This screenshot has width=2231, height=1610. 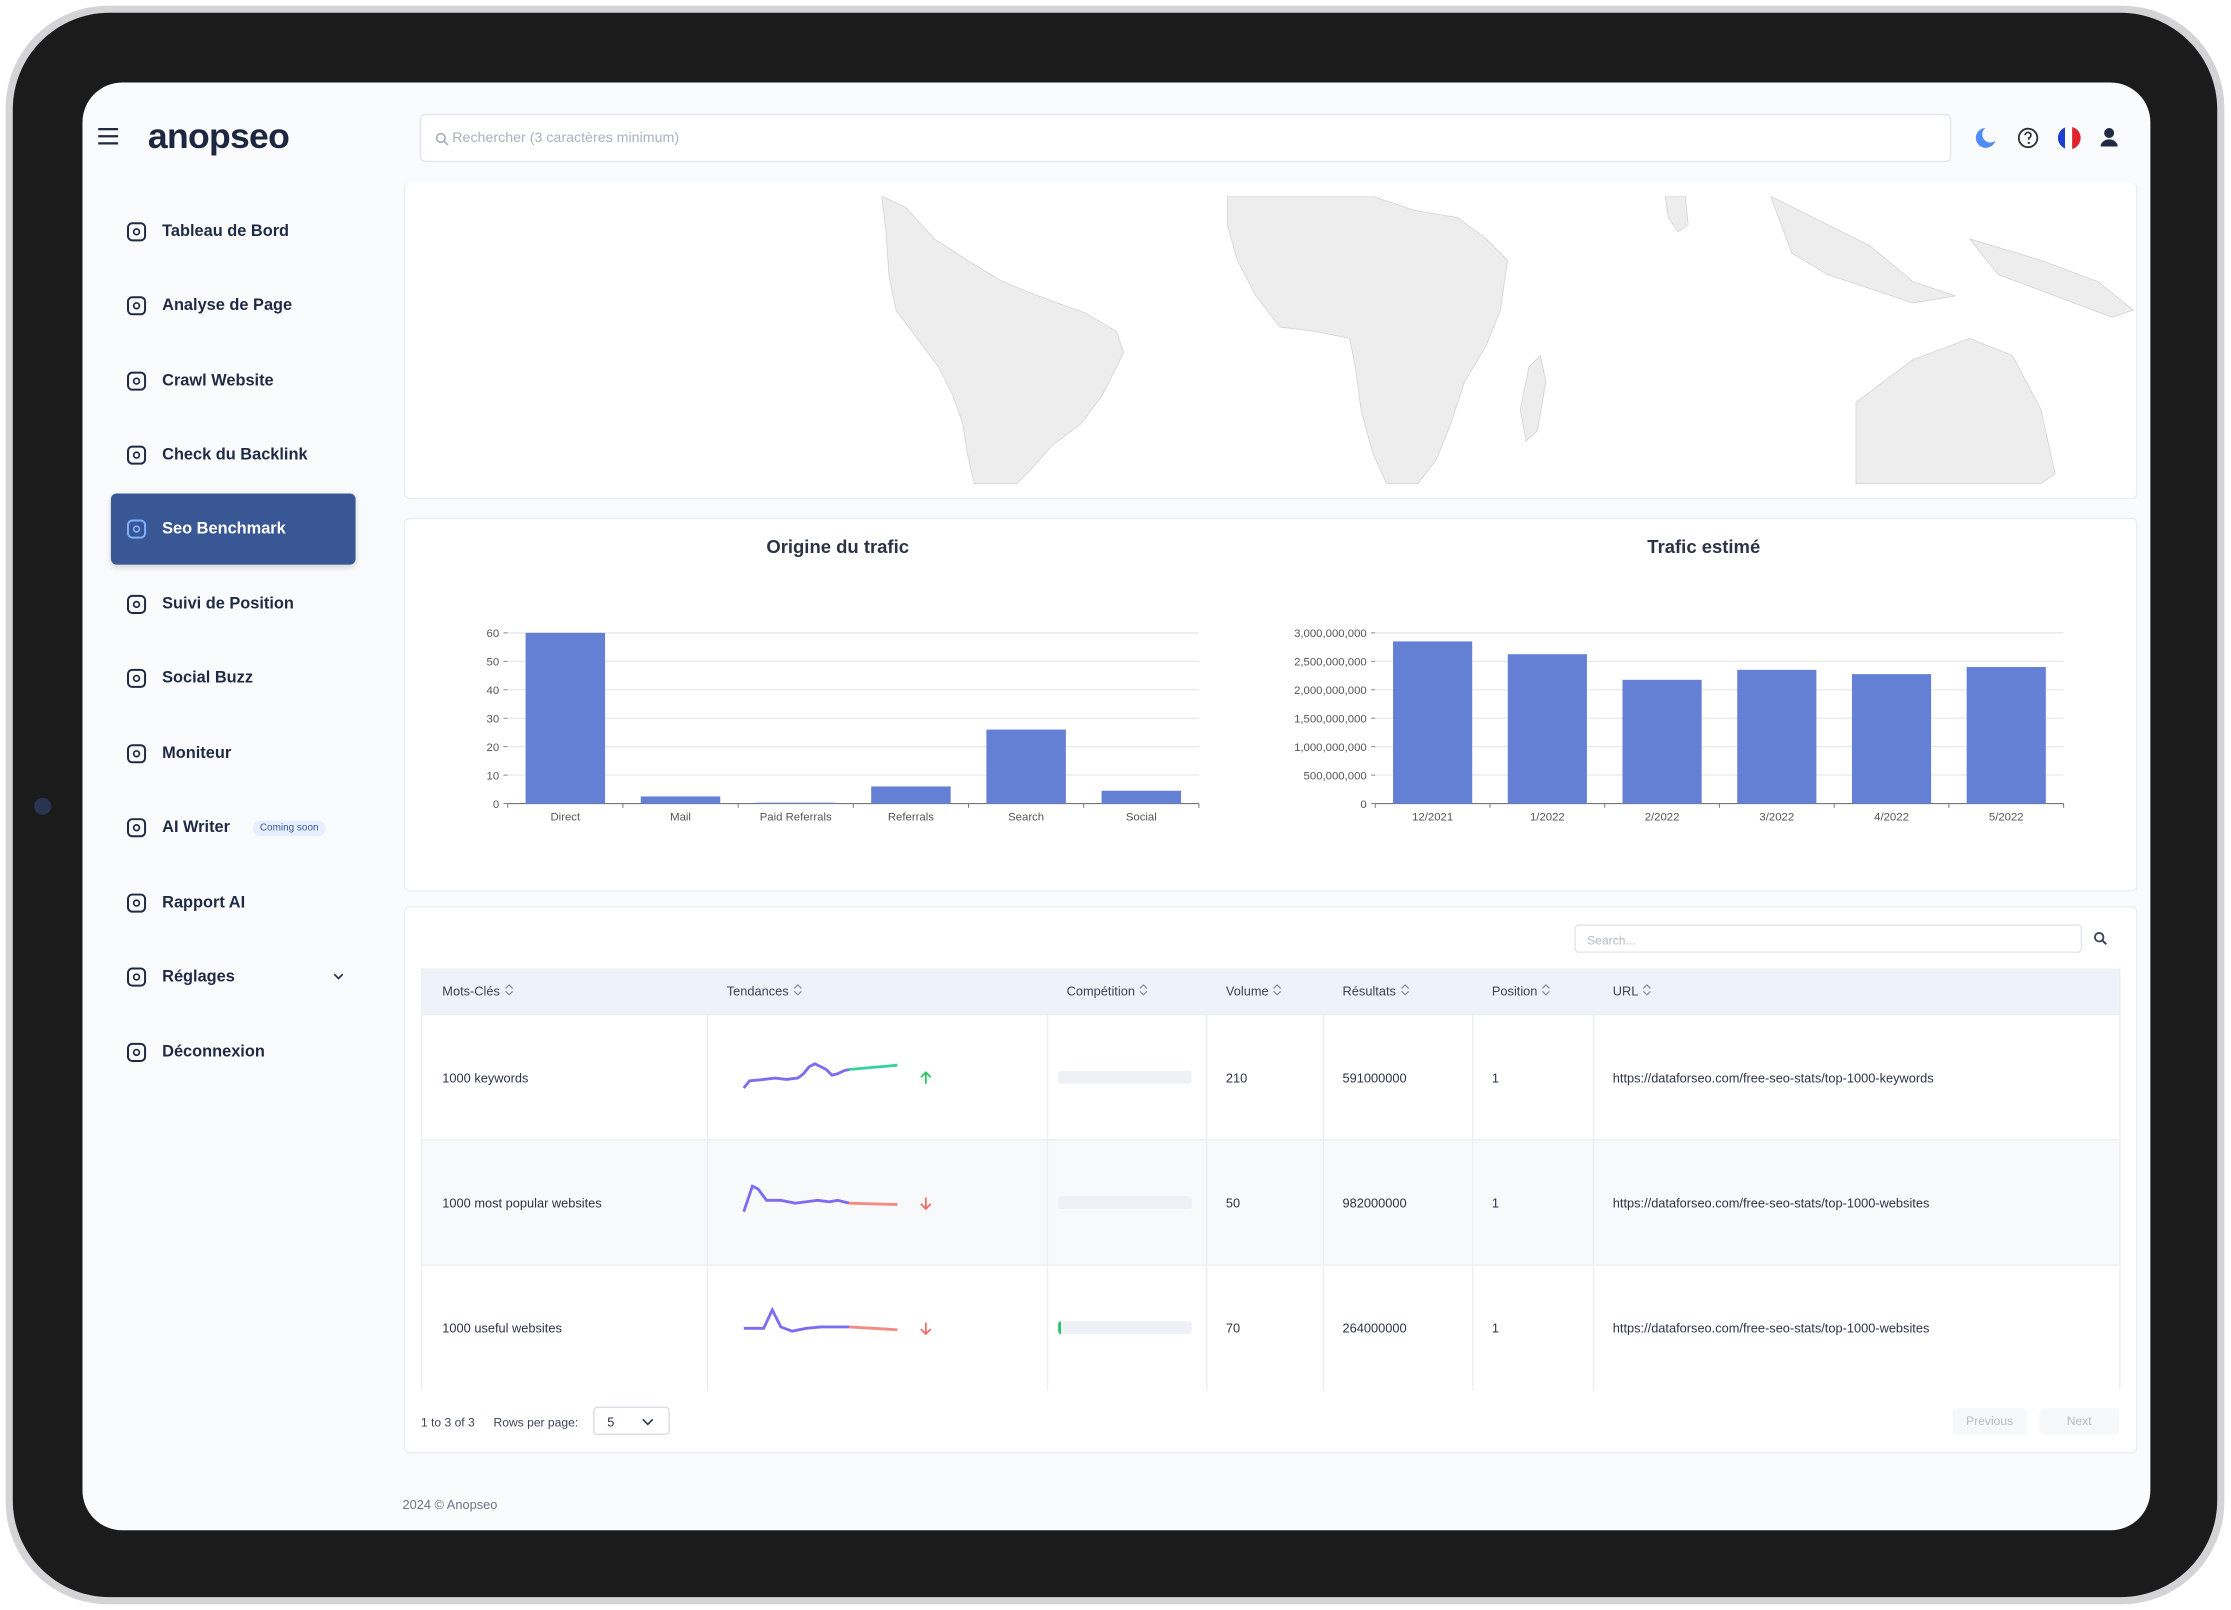 What do you see at coordinates (2069, 138) in the screenshot?
I see `language-flag` at bounding box center [2069, 138].